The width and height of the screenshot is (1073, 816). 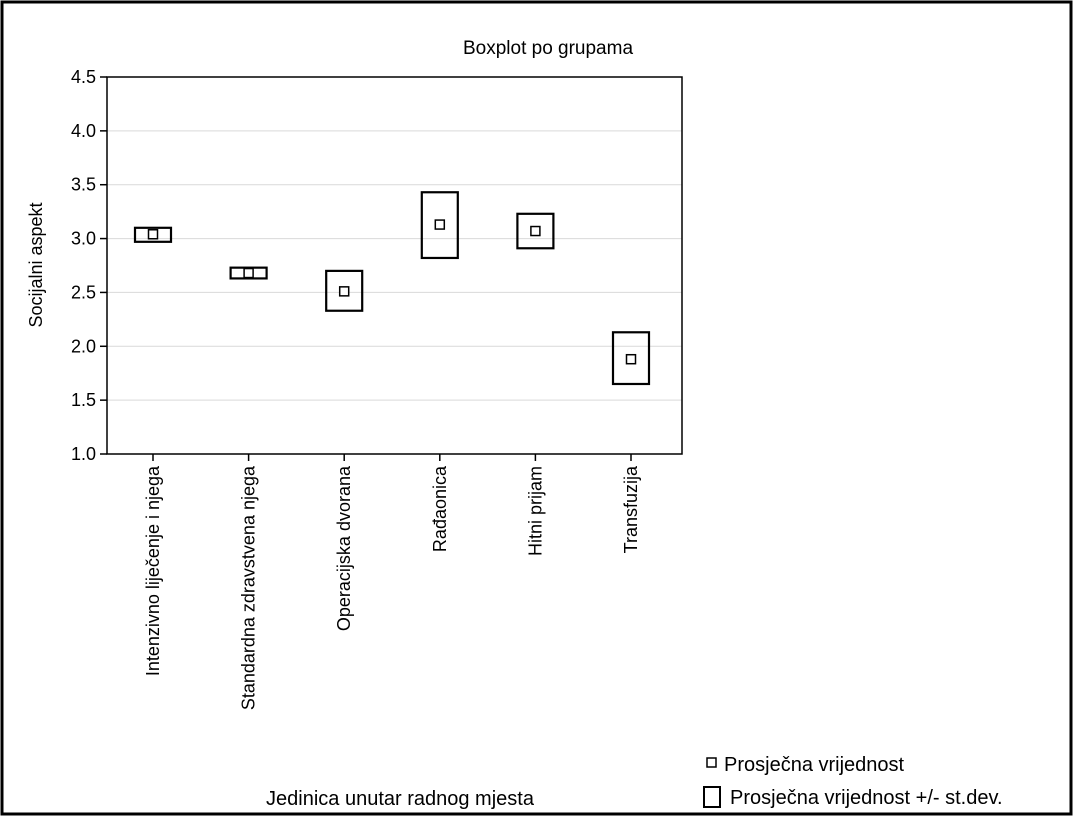 What do you see at coordinates (535, 511) in the screenshot?
I see `category-label: Hitni prijam` at bounding box center [535, 511].